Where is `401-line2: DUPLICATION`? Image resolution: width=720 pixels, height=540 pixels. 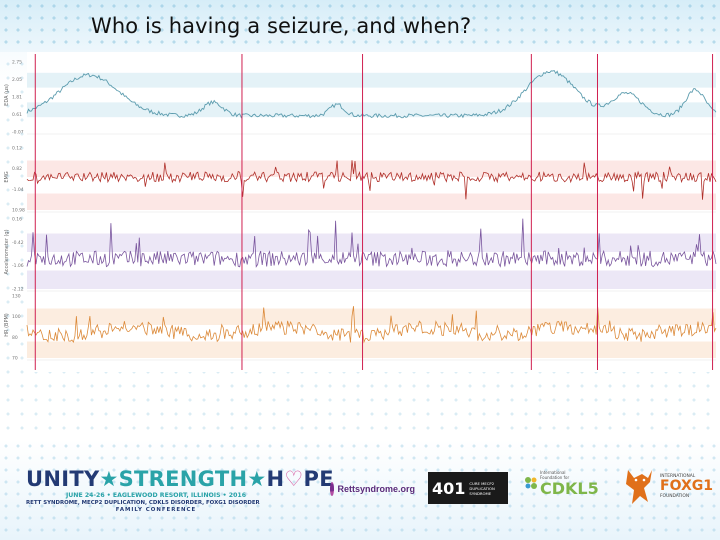
401-line2: DUPLICATION is located at coordinates (482, 488).